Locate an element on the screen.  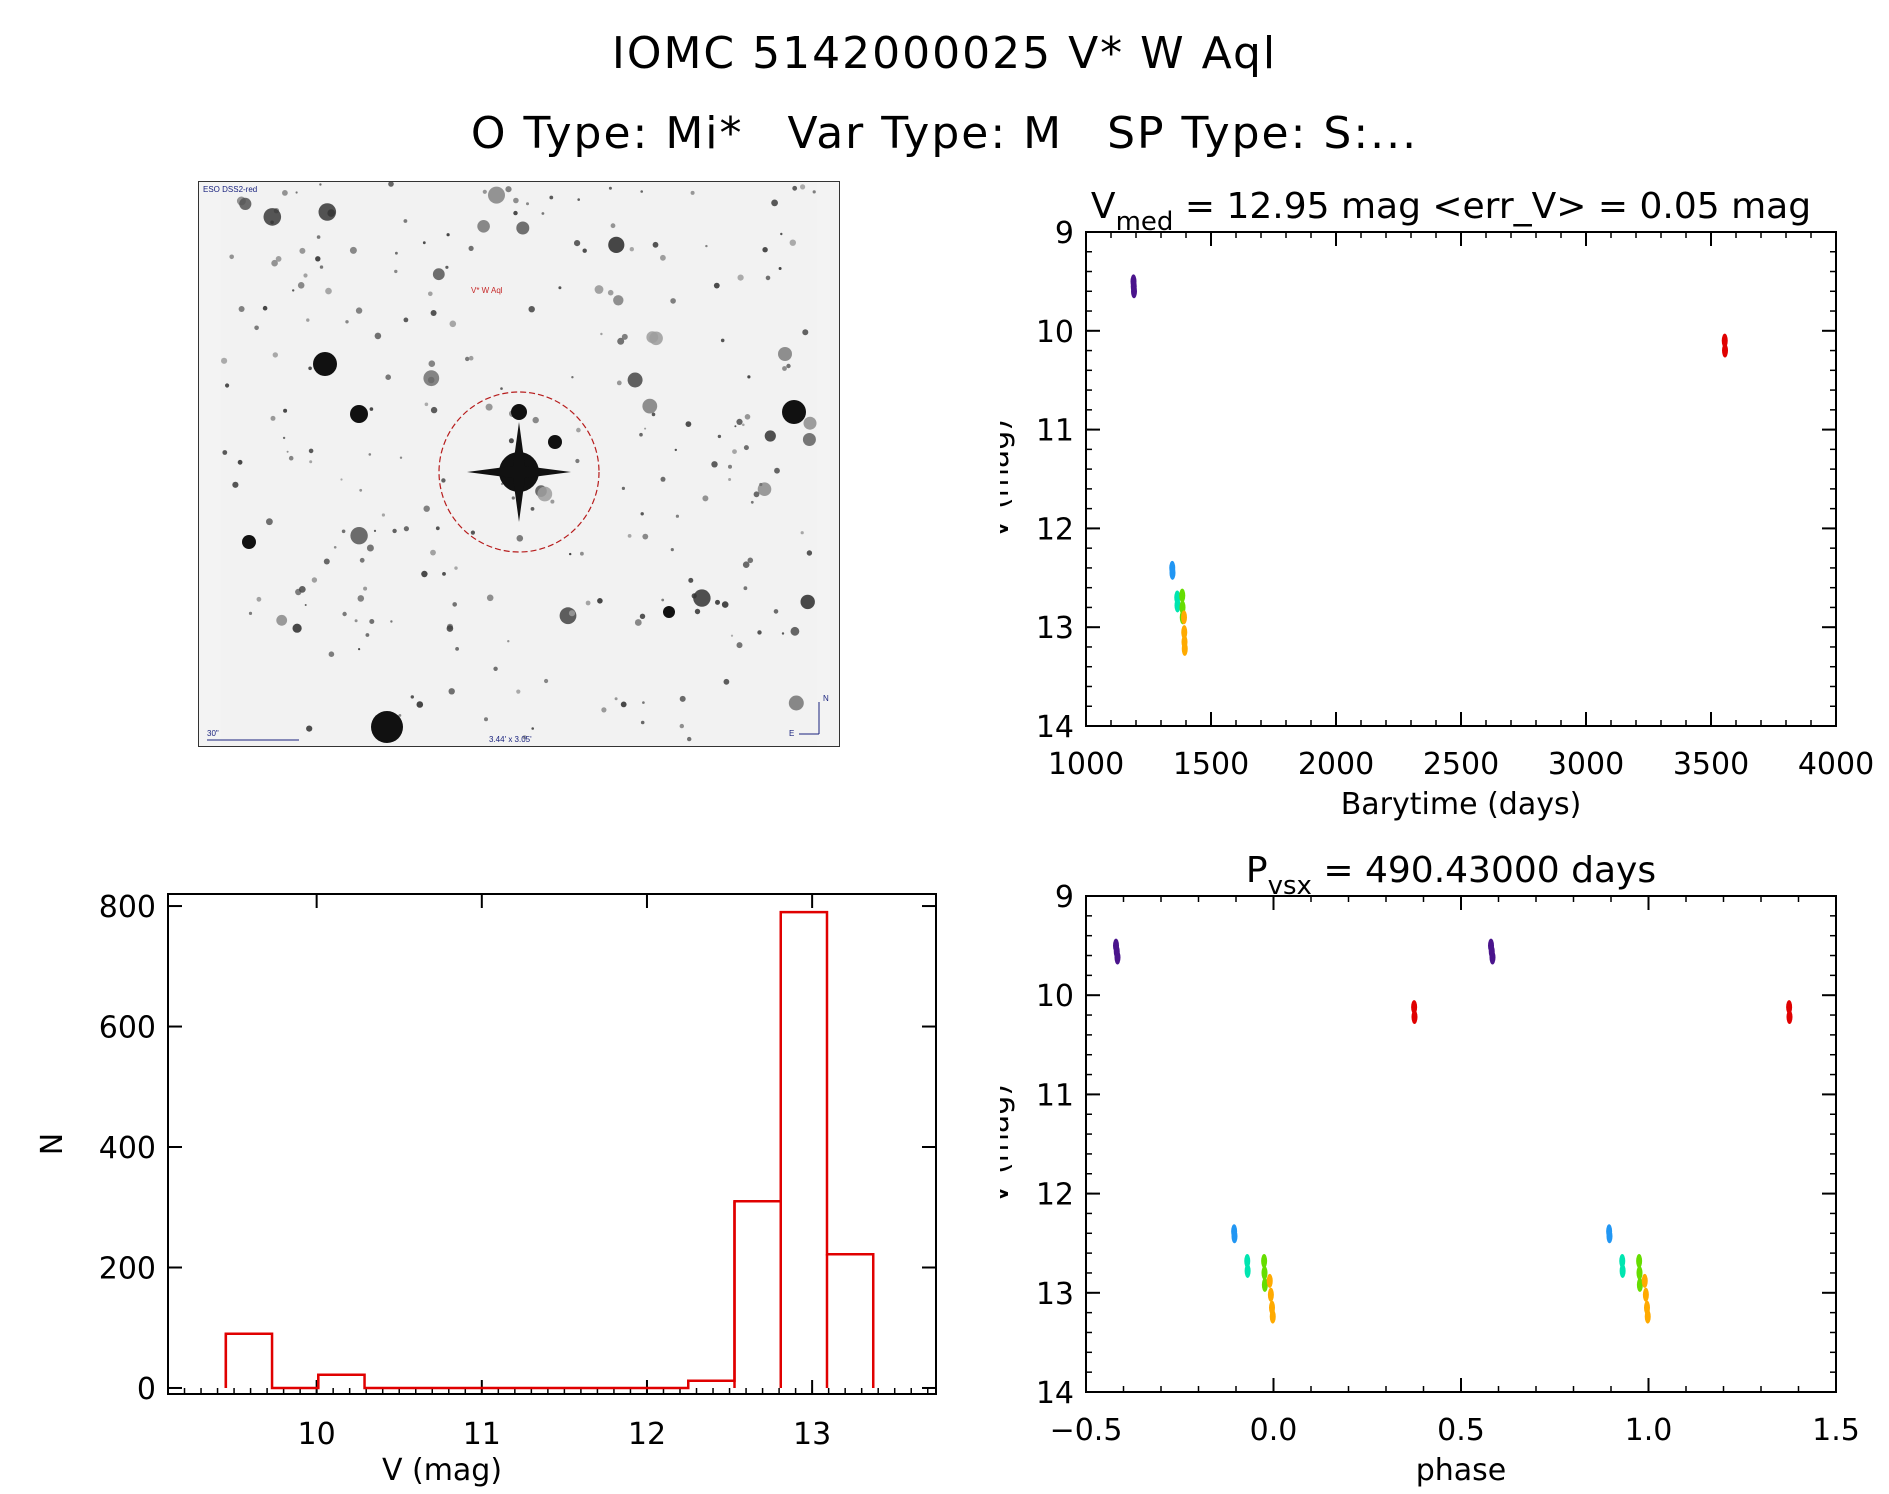
north-label: N is located at coordinates (826, 698).